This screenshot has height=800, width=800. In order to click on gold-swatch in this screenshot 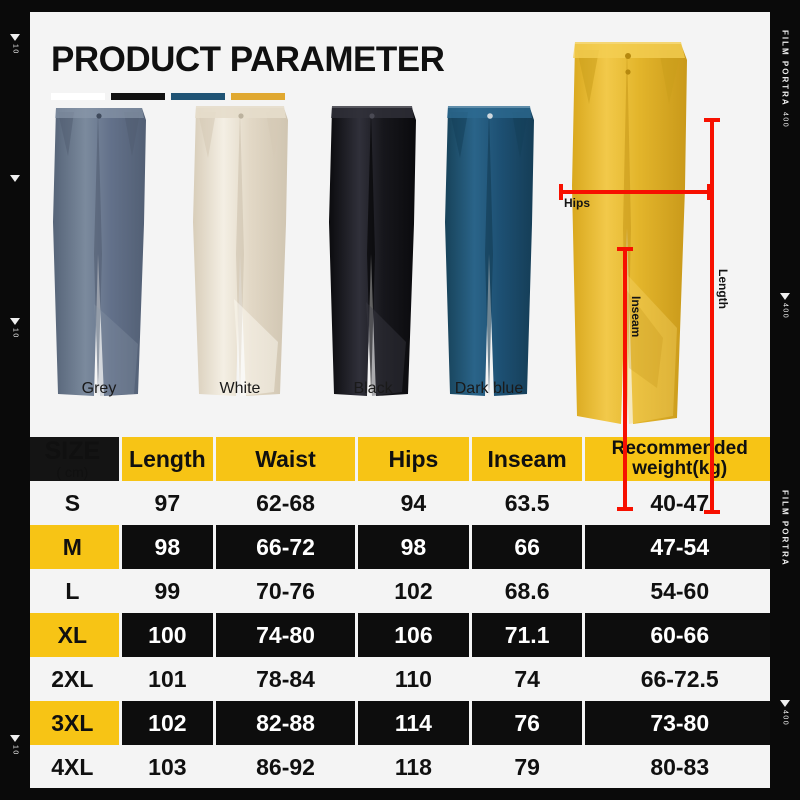, I will do `click(258, 96)`.